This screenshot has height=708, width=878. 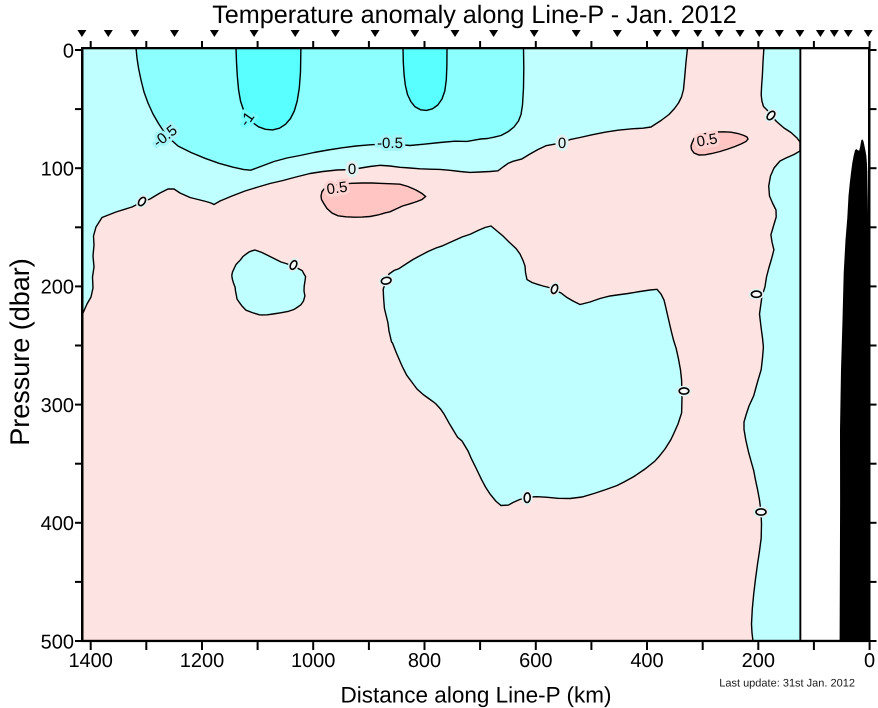 What do you see at coordinates (535, 661) in the screenshot?
I see `svg-text: 600` at bounding box center [535, 661].